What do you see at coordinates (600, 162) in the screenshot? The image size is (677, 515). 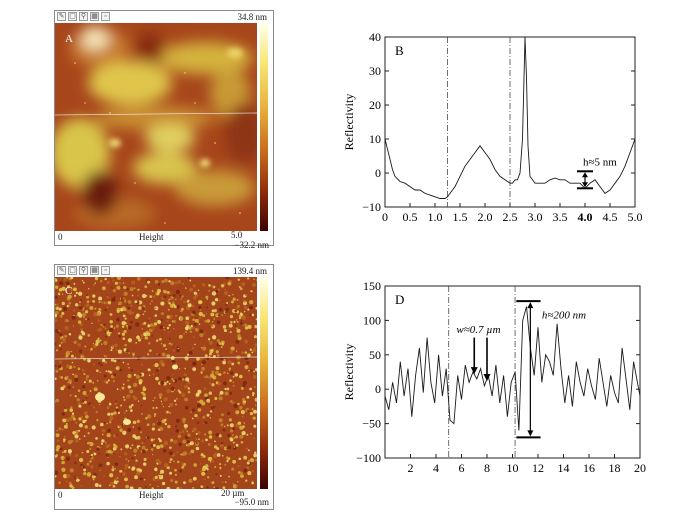 I see `annotation-h: h≈5 nm` at bounding box center [600, 162].